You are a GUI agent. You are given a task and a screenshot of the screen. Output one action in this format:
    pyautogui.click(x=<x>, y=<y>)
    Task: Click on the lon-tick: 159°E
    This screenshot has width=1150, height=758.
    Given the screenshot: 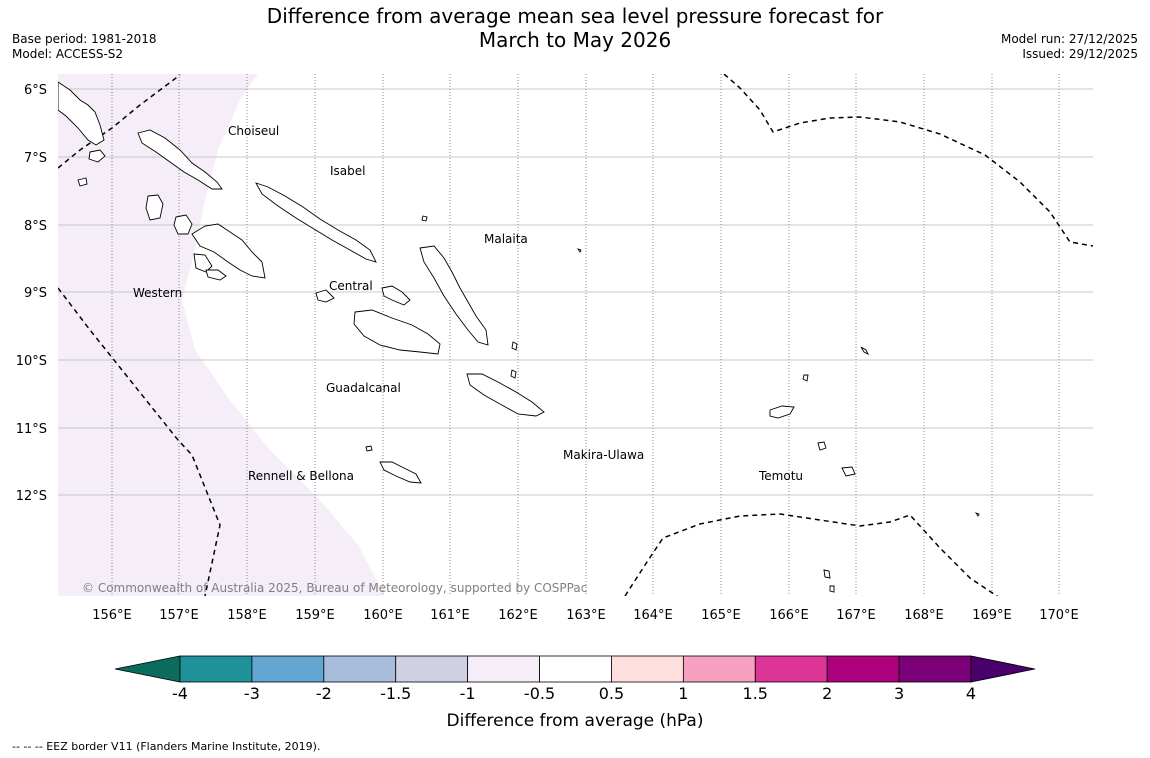 What is the action you would take?
    pyautogui.click(x=315, y=615)
    